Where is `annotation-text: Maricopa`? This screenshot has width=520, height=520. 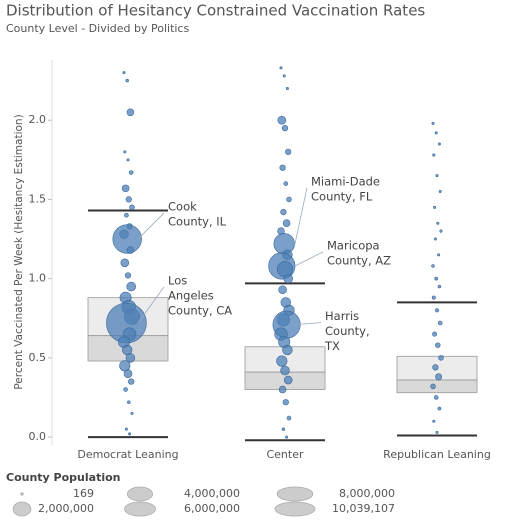 annotation-text: Maricopa is located at coordinates (353, 245).